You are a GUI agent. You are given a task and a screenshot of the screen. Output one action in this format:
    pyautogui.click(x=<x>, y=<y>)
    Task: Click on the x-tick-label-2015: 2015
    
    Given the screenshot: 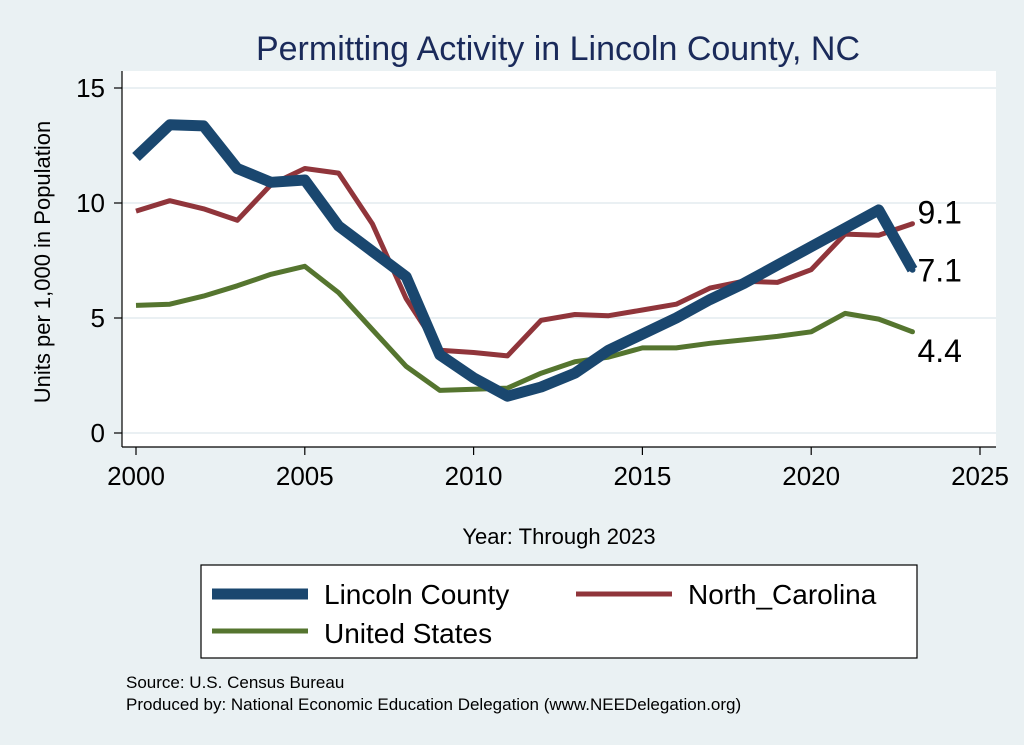 What is the action you would take?
    pyautogui.click(x=642, y=476)
    